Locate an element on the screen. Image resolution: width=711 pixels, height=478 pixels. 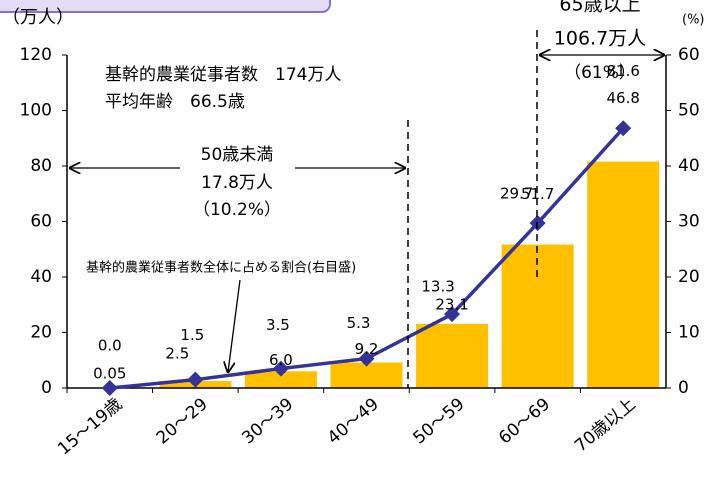
x-tick-label: 20～29 is located at coordinates (182, 421).